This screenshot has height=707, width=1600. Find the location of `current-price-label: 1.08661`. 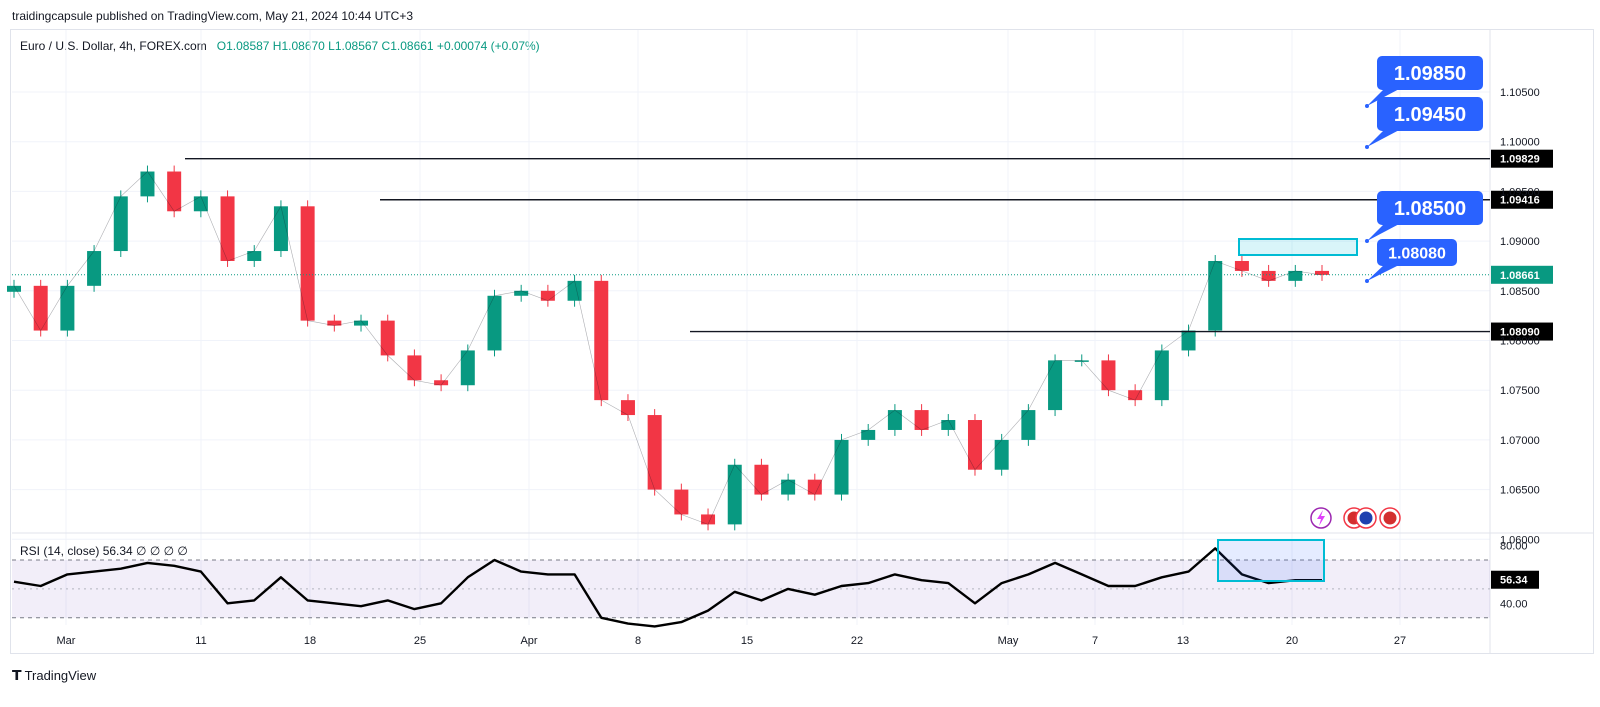

current-price-label: 1.08661 is located at coordinates (1520, 276).